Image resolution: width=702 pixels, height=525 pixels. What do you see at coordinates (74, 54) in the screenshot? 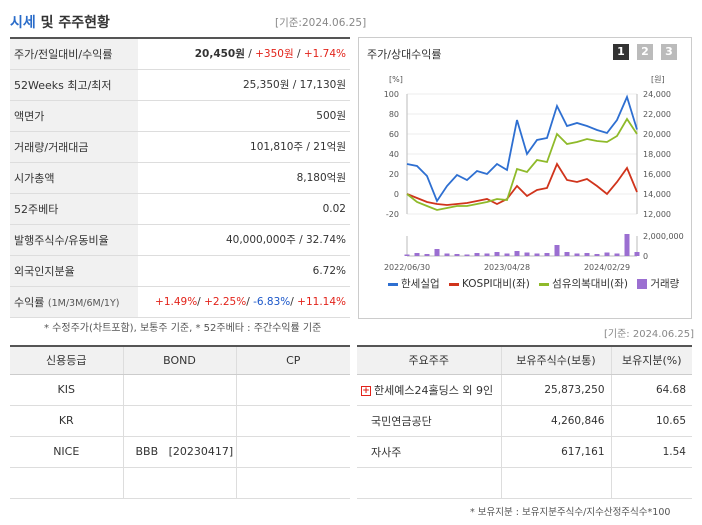
I see `row-label: 주가/전일대비/수익률` at bounding box center [74, 54].